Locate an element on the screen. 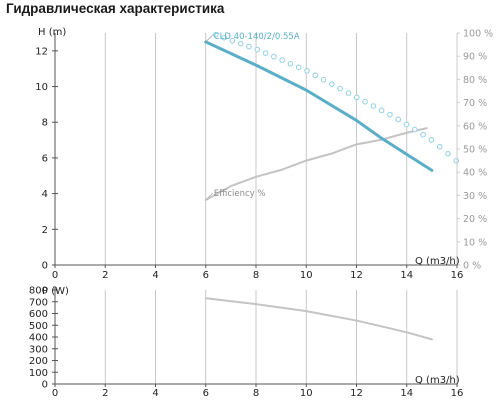  head-axis-label: H (m) is located at coordinates (52, 32).